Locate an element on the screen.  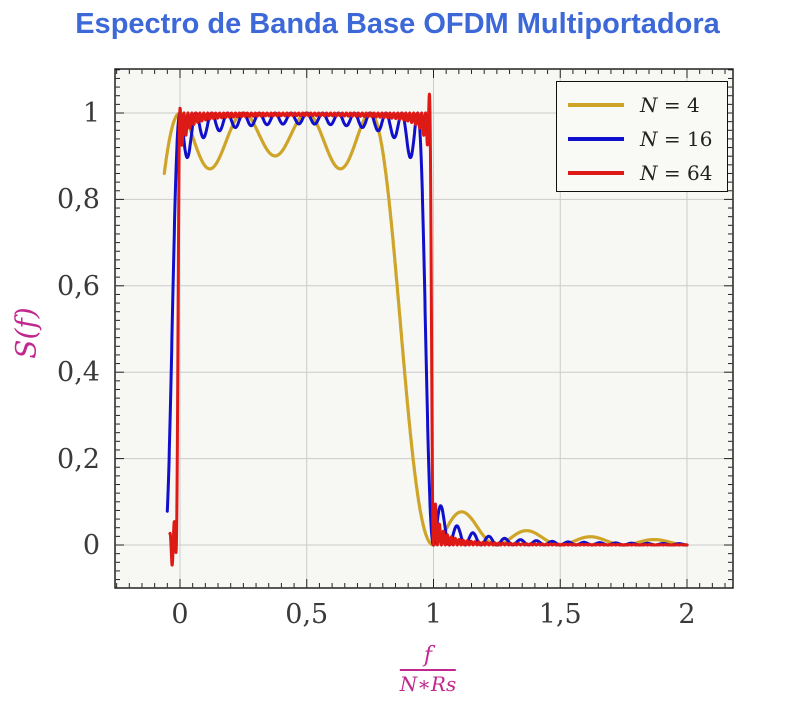
legend-line-swatch-n64 is located at coordinates (596, 173).